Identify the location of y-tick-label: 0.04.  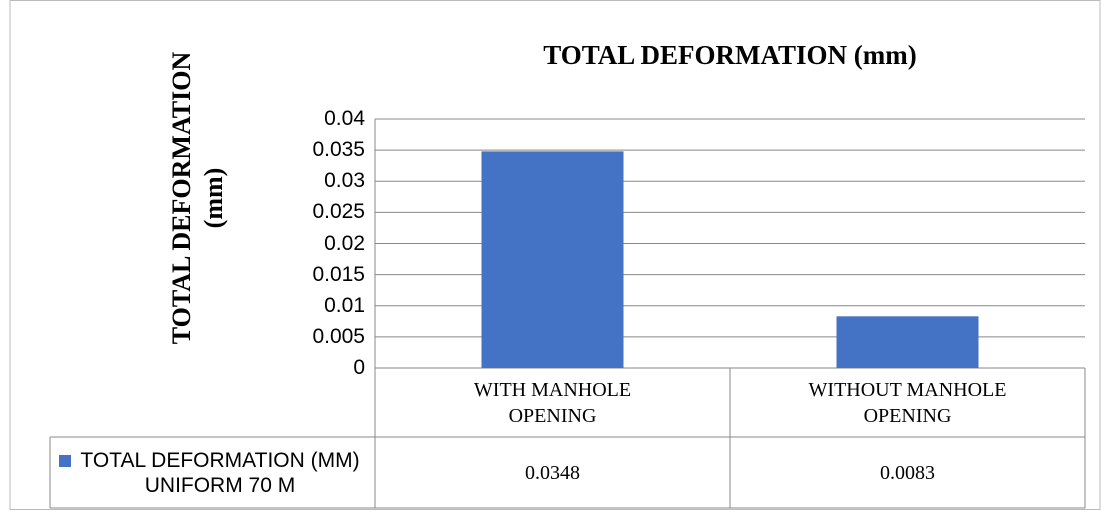
(344, 118).